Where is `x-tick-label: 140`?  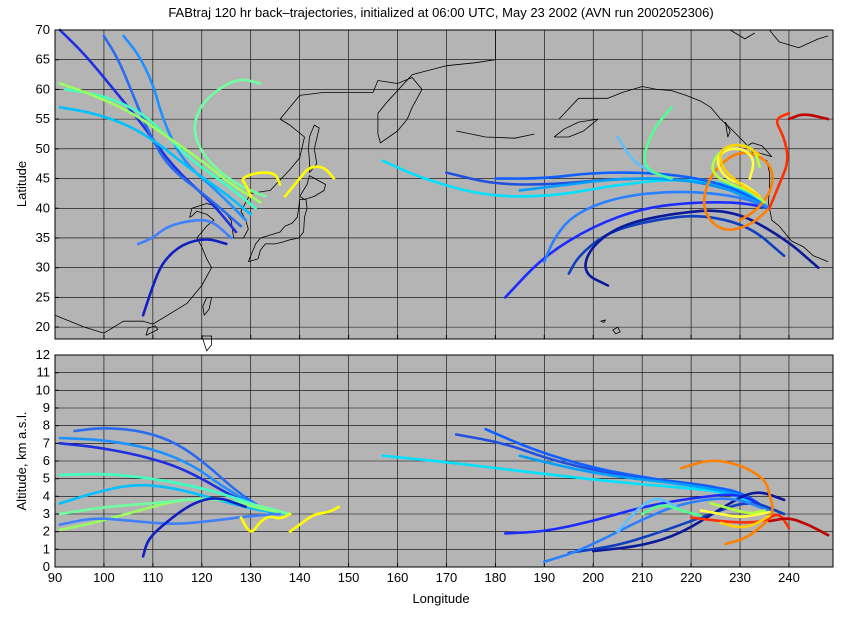 x-tick-label: 140 is located at coordinates (300, 577).